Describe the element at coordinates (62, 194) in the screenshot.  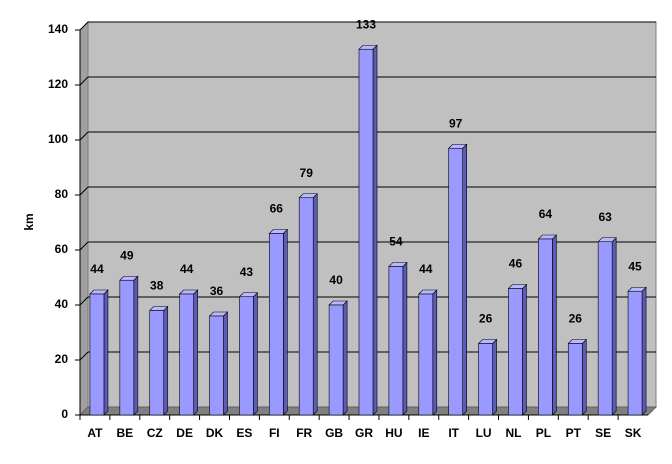
I see `y-tick-label: 80` at that location.